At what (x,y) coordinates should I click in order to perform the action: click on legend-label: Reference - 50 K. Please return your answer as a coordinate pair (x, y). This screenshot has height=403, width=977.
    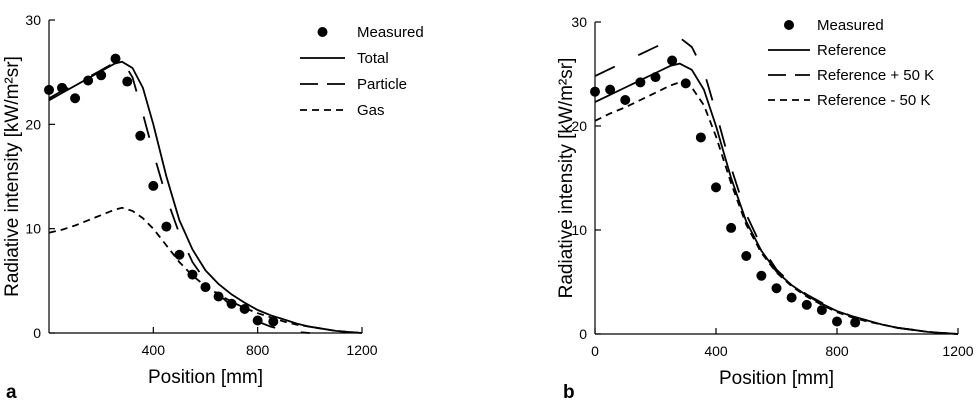
    Looking at the image, I should click on (873, 100).